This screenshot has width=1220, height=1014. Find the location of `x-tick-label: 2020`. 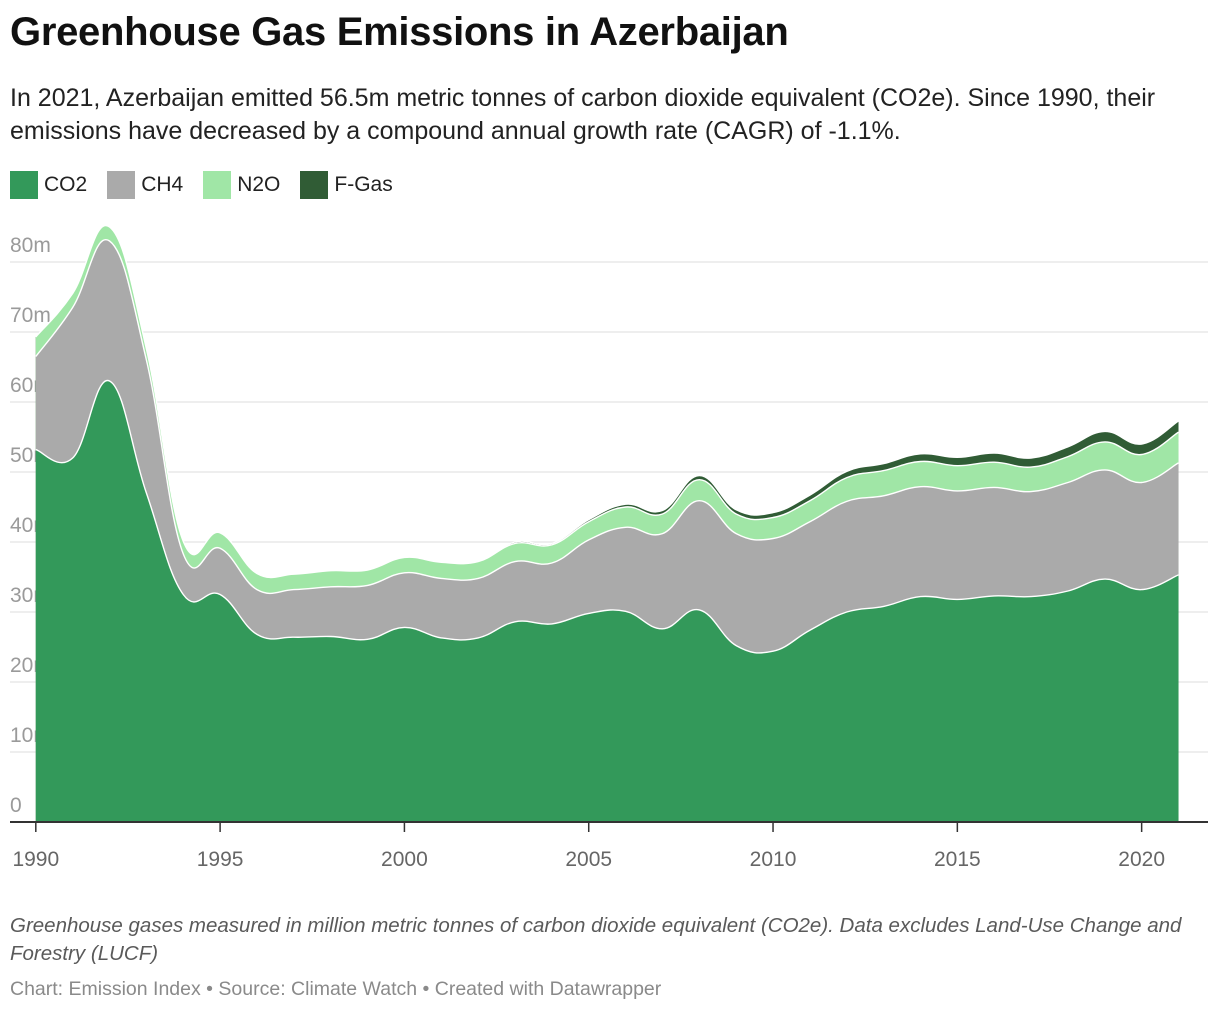

x-tick-label: 2020 is located at coordinates (1141, 859).